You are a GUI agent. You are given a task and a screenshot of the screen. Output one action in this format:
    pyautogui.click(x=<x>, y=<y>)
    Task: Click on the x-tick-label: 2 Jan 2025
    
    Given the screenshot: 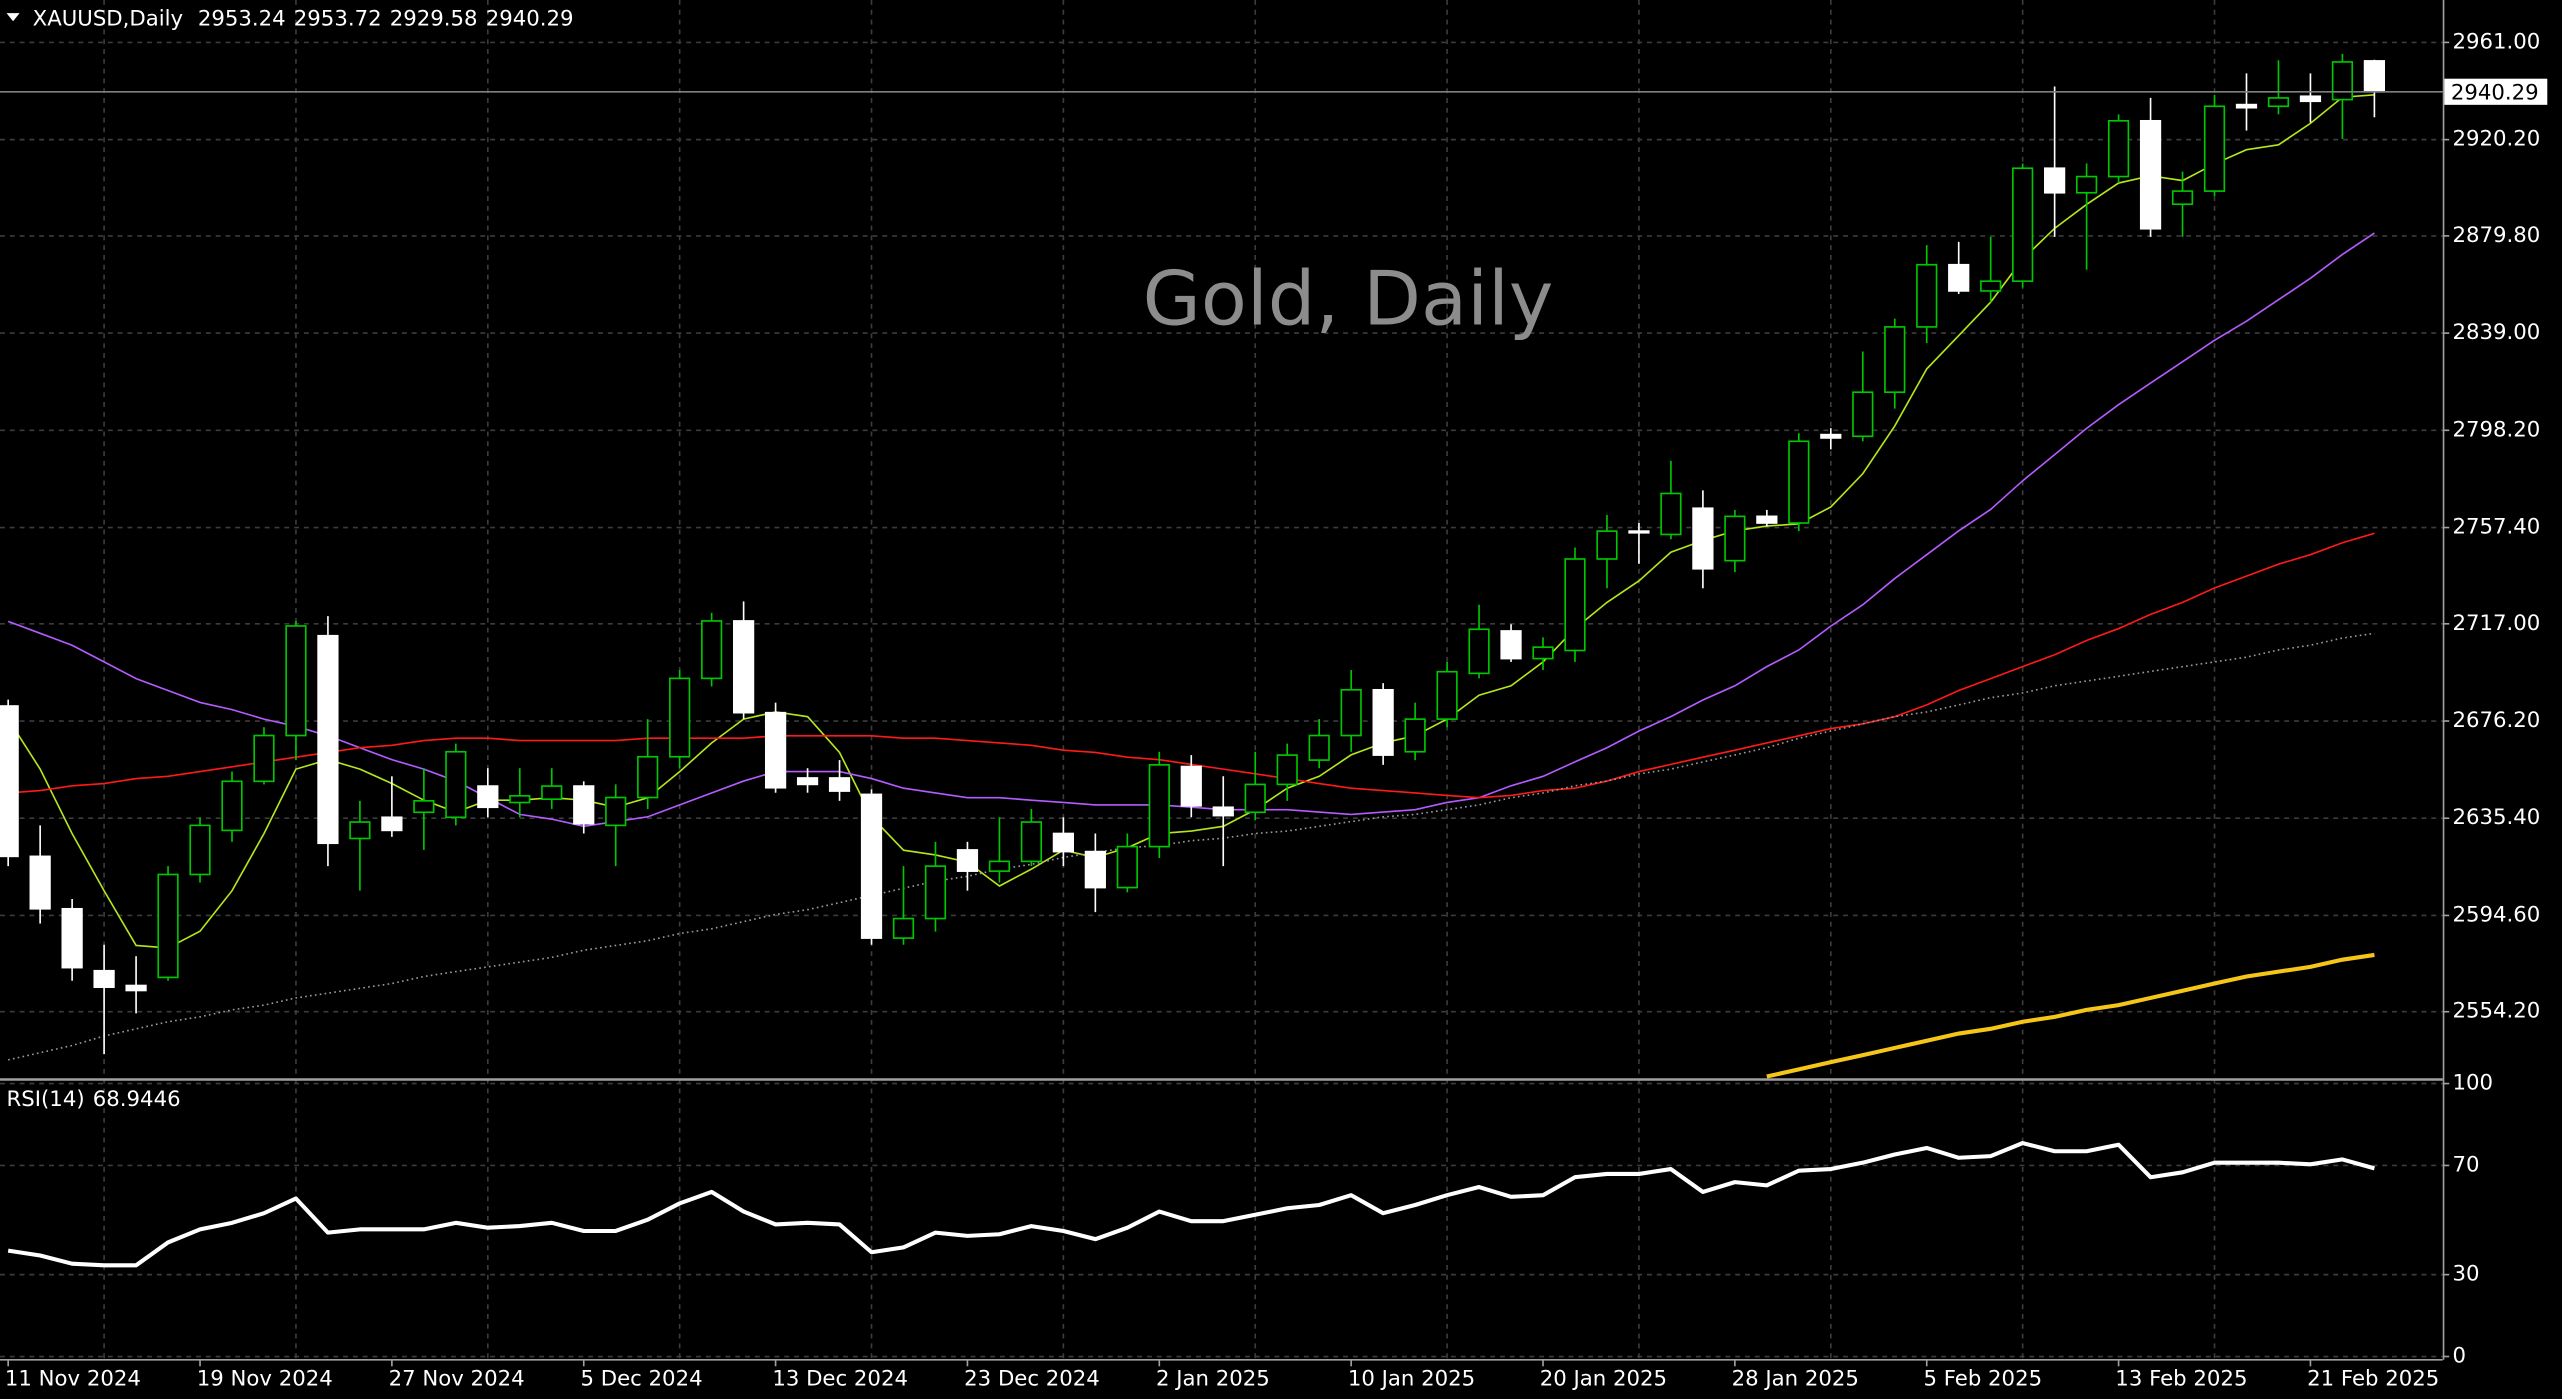 What is the action you would take?
    pyautogui.click(x=1213, y=1378)
    